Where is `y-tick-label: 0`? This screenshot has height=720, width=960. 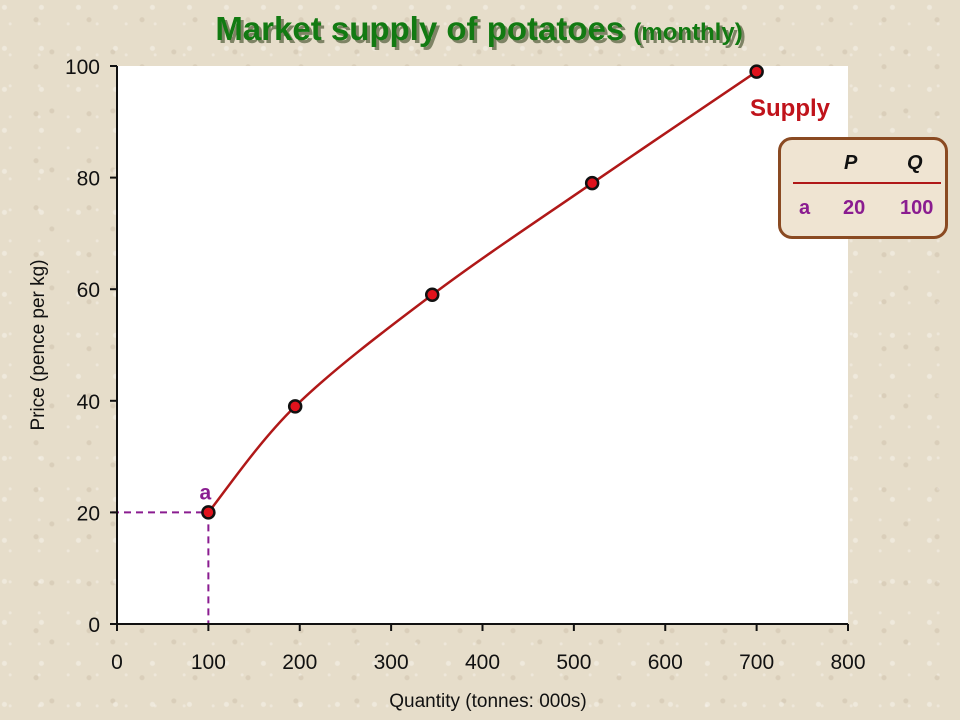
y-tick-label: 0 is located at coordinates (94, 625).